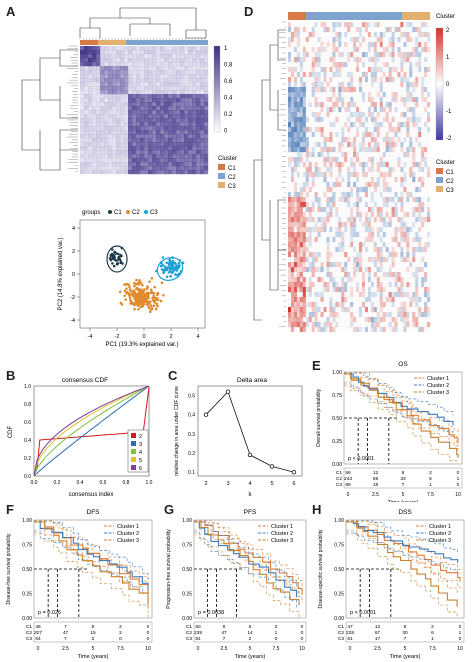 This screenshot has width=474, height=662. What do you see at coordinates (27, 619) in the screenshot?
I see `km-y-tick-label: 0.00` at bounding box center [27, 619].